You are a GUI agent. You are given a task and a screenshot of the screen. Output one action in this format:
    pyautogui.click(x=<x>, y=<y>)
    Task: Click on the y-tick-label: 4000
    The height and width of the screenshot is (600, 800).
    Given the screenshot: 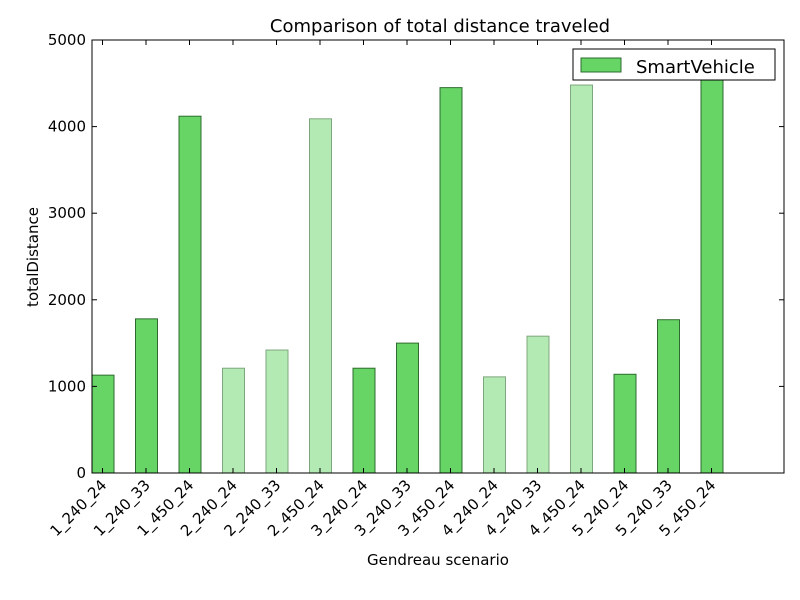 What is the action you would take?
    pyautogui.click(x=67, y=127)
    